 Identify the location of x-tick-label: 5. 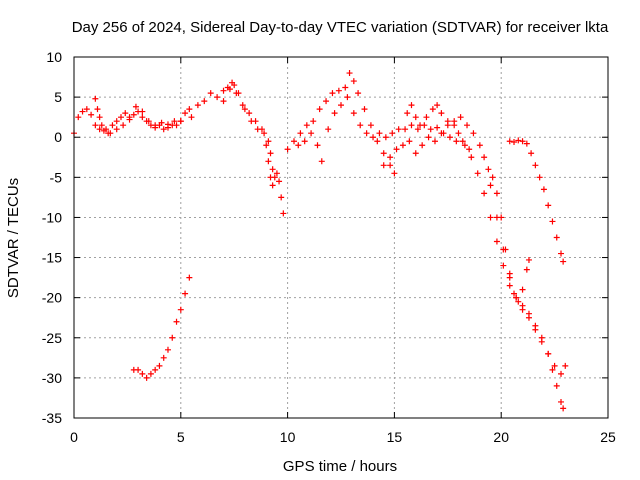
(181, 437).